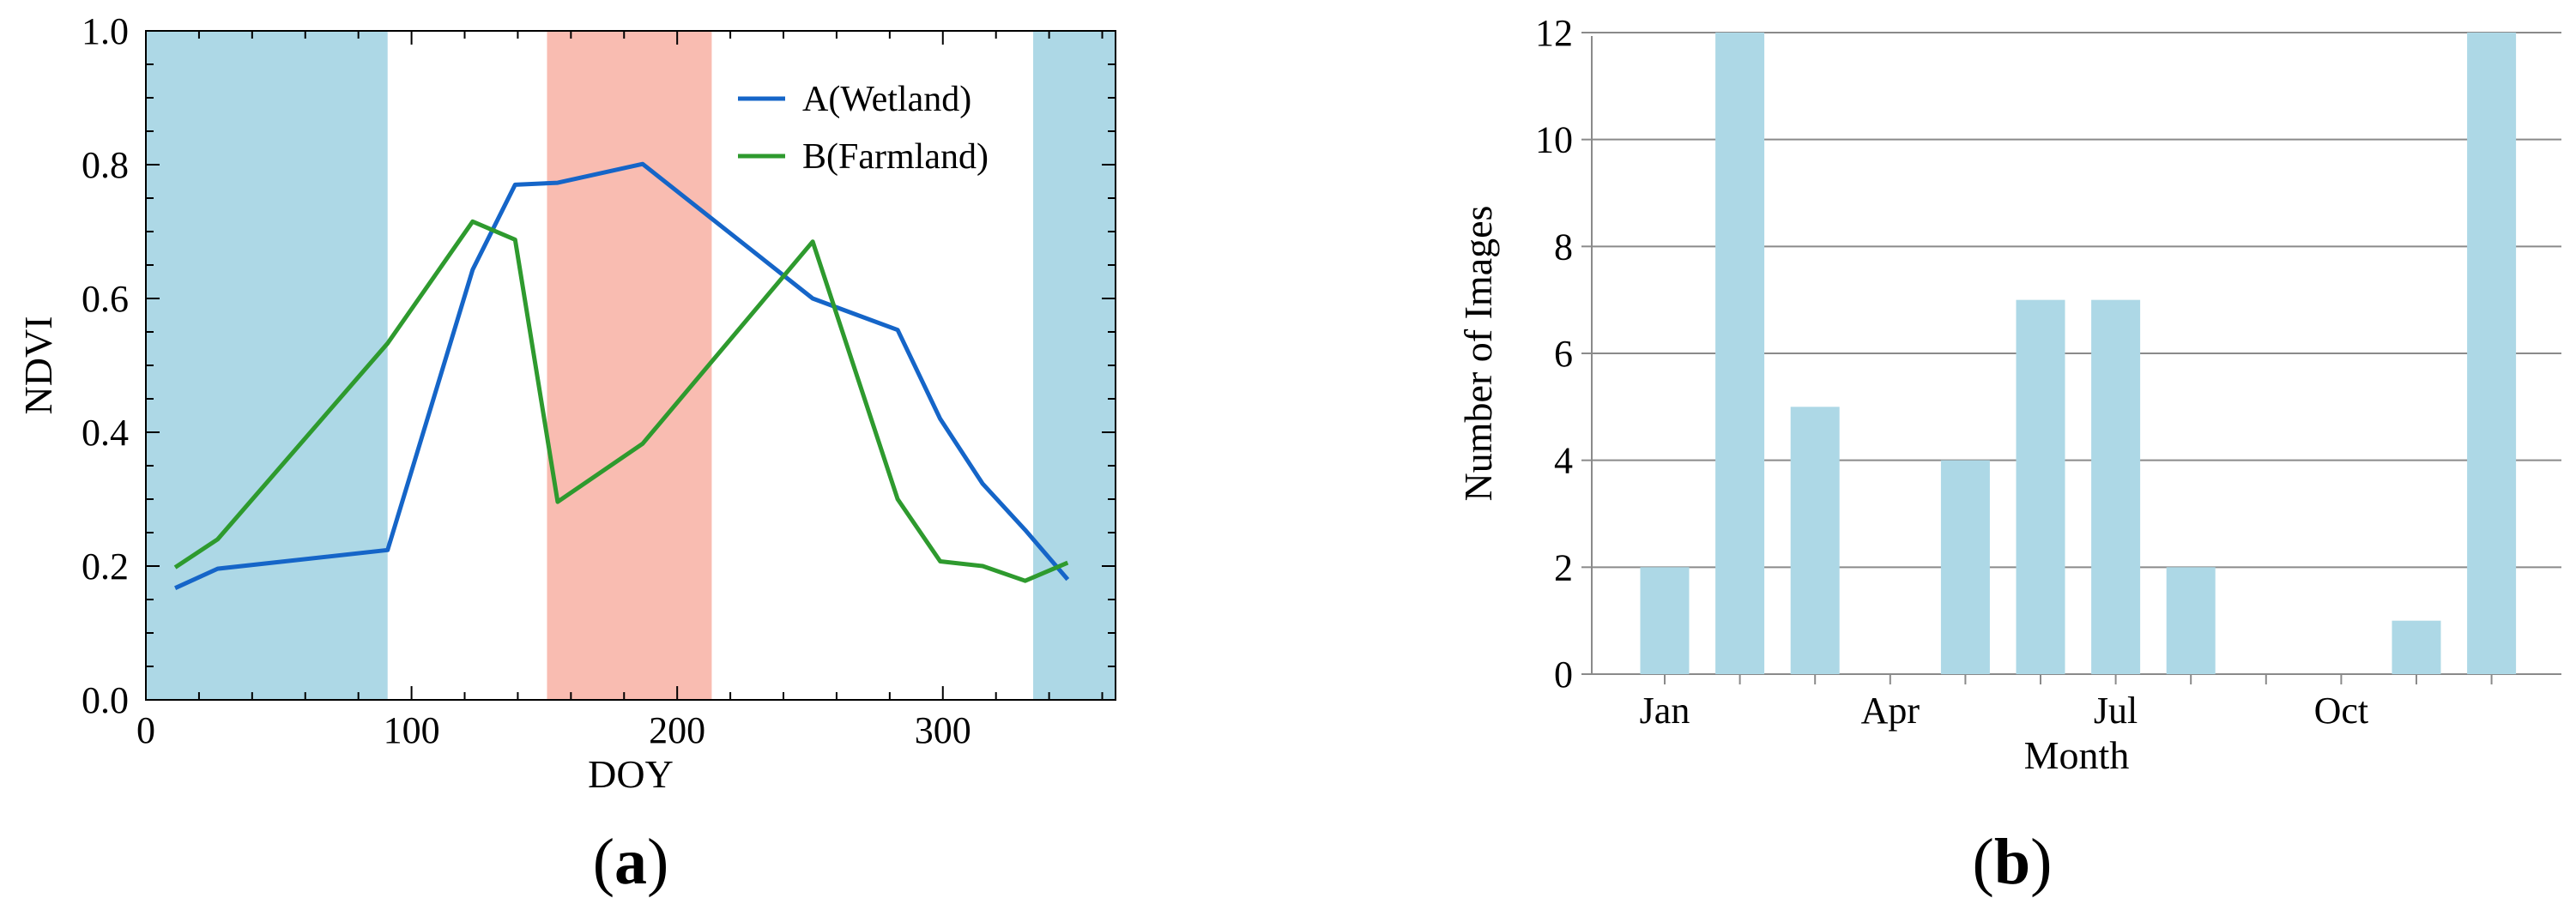 The width and height of the screenshot is (2576, 922). Describe the element at coordinates (1563, 461) in the screenshot. I see `y-tick-label: 4` at that location.